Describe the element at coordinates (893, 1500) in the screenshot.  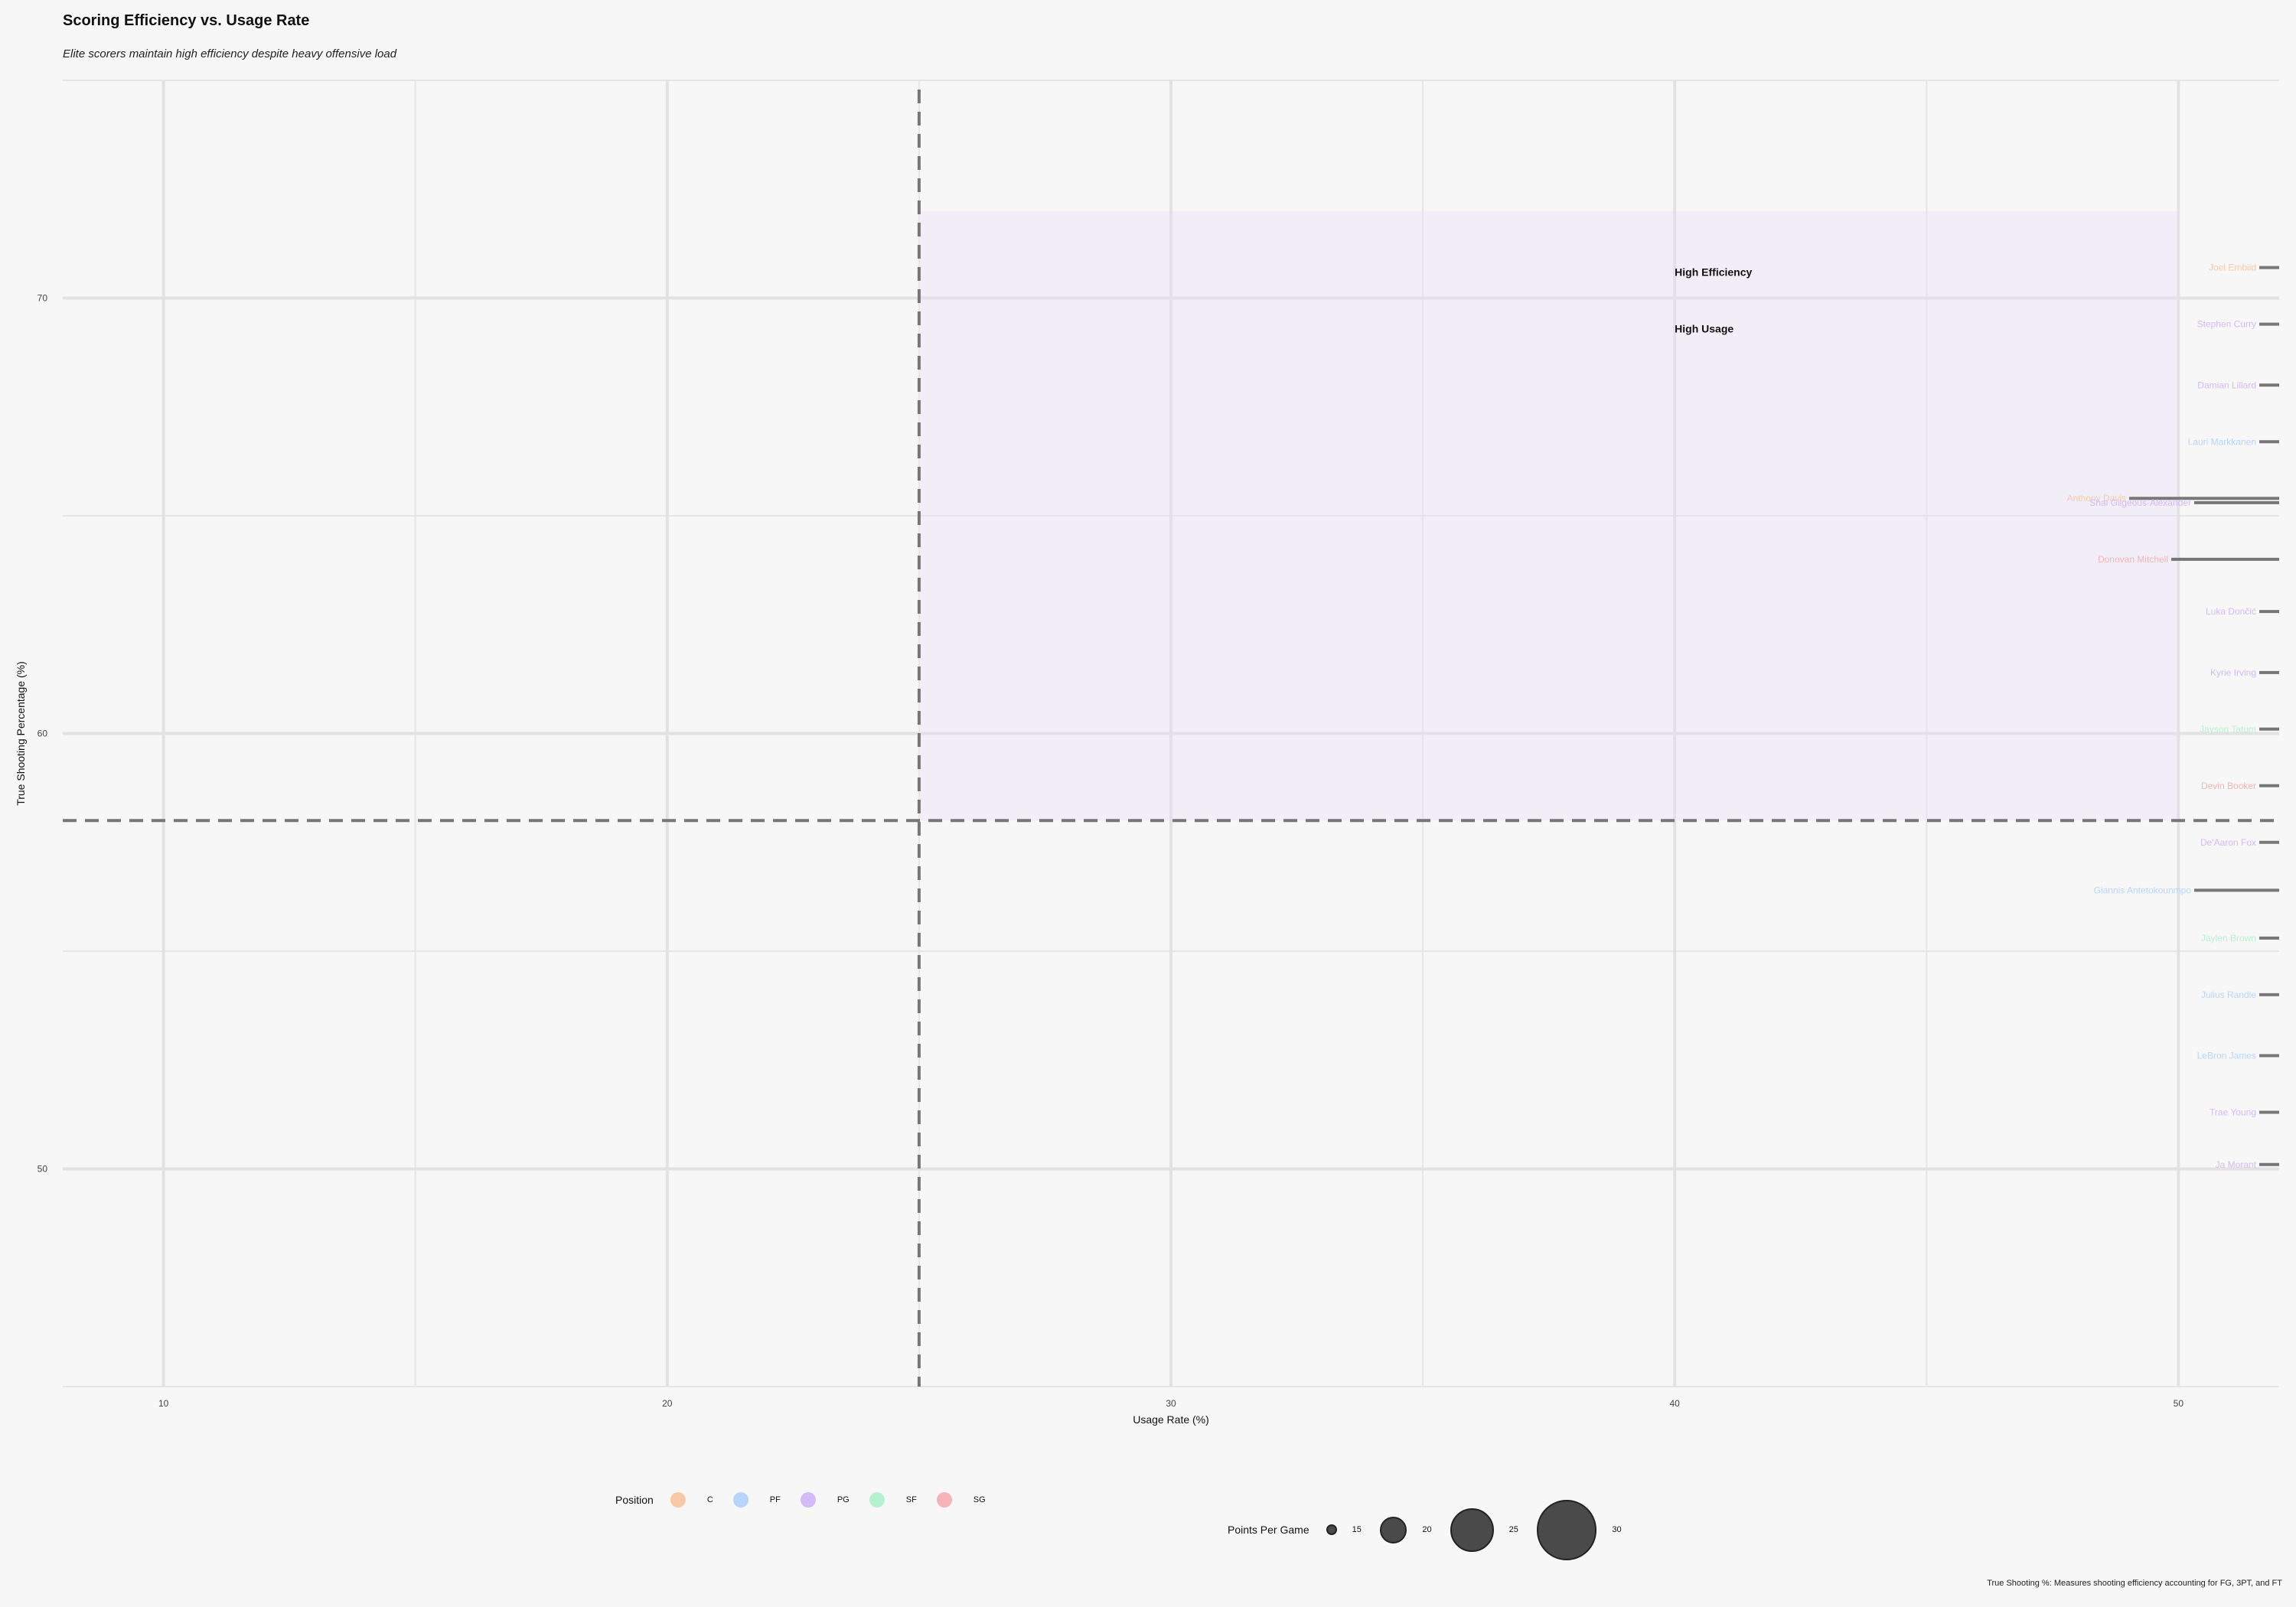
I see `position-legend-item: SF` at that location.